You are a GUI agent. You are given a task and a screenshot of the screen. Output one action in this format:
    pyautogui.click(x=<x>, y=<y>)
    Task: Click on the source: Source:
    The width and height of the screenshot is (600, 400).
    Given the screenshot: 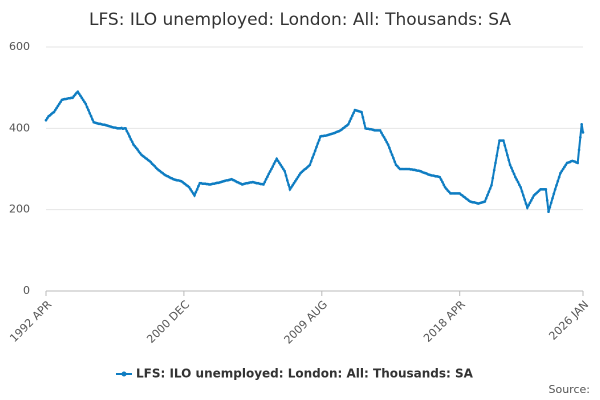 What is the action you would take?
    pyautogui.click(x=570, y=389)
    